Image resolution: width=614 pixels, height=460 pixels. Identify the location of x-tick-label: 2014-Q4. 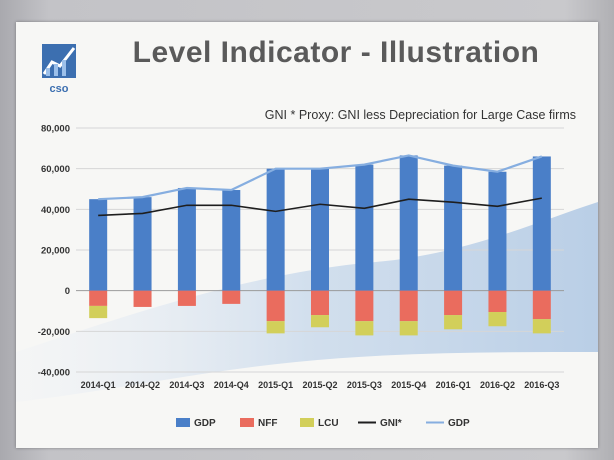
(231, 385).